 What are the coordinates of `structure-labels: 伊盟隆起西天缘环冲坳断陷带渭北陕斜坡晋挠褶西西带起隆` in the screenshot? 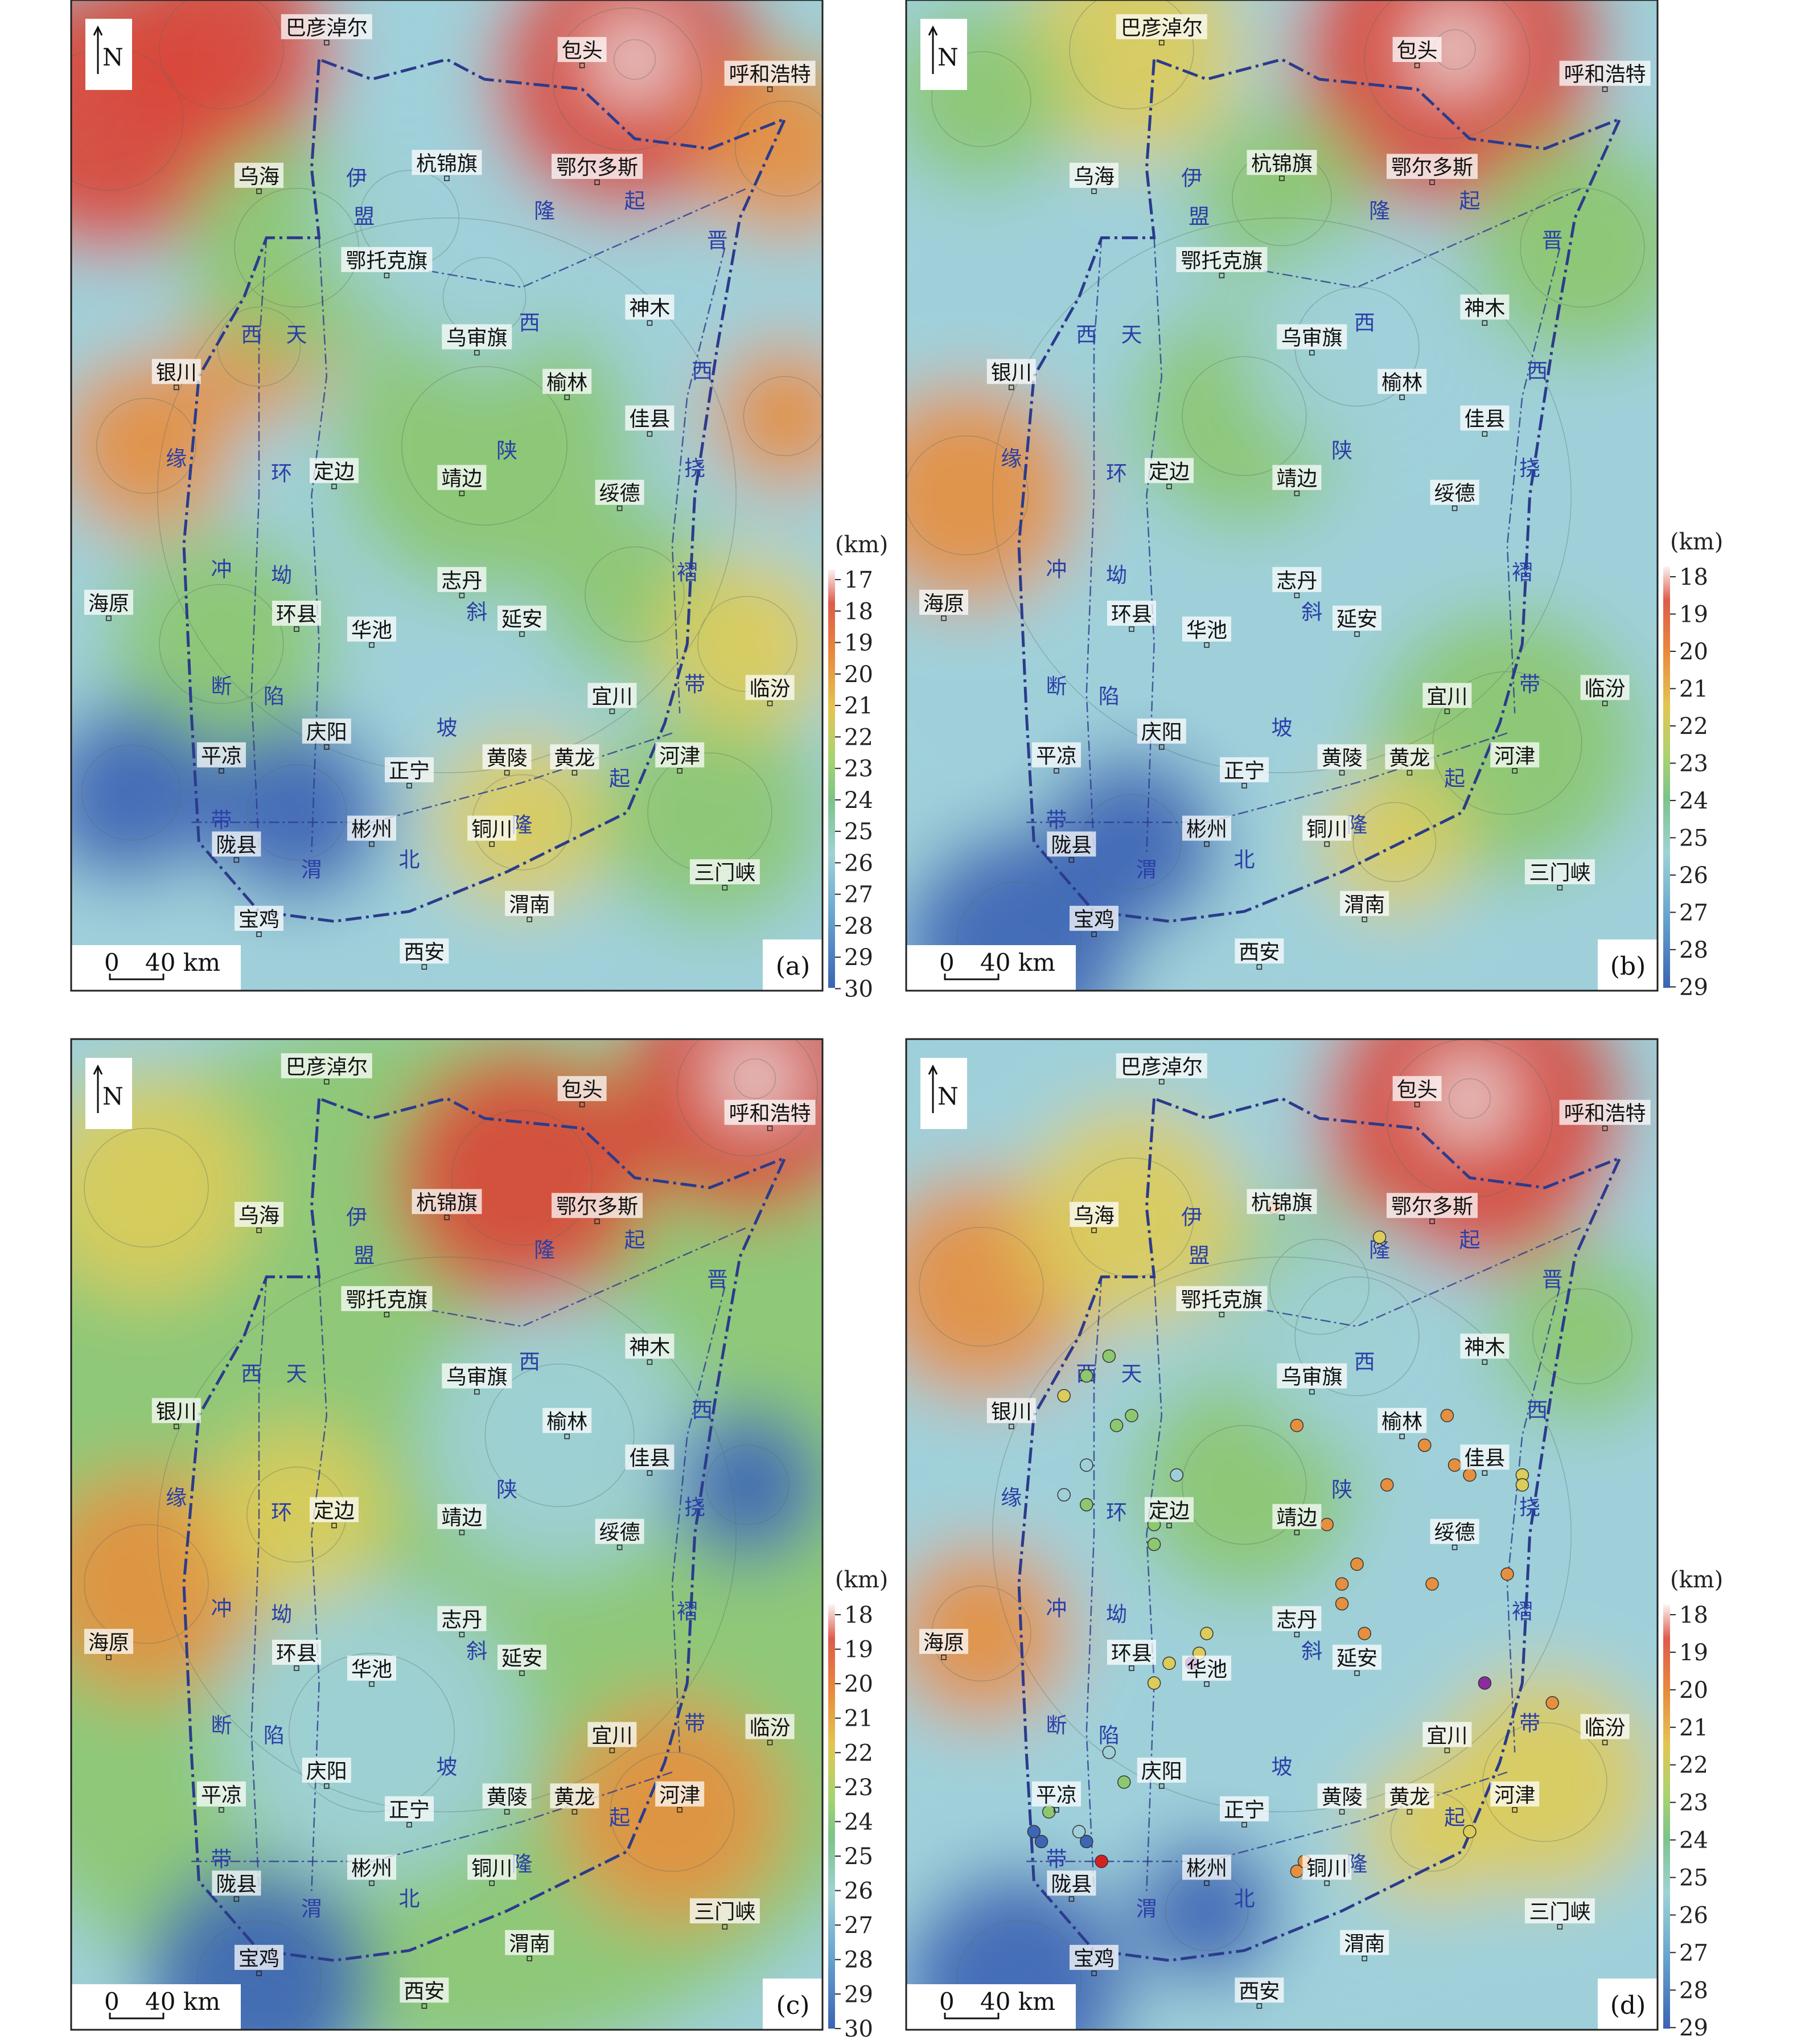 It's located at (1281, 524).